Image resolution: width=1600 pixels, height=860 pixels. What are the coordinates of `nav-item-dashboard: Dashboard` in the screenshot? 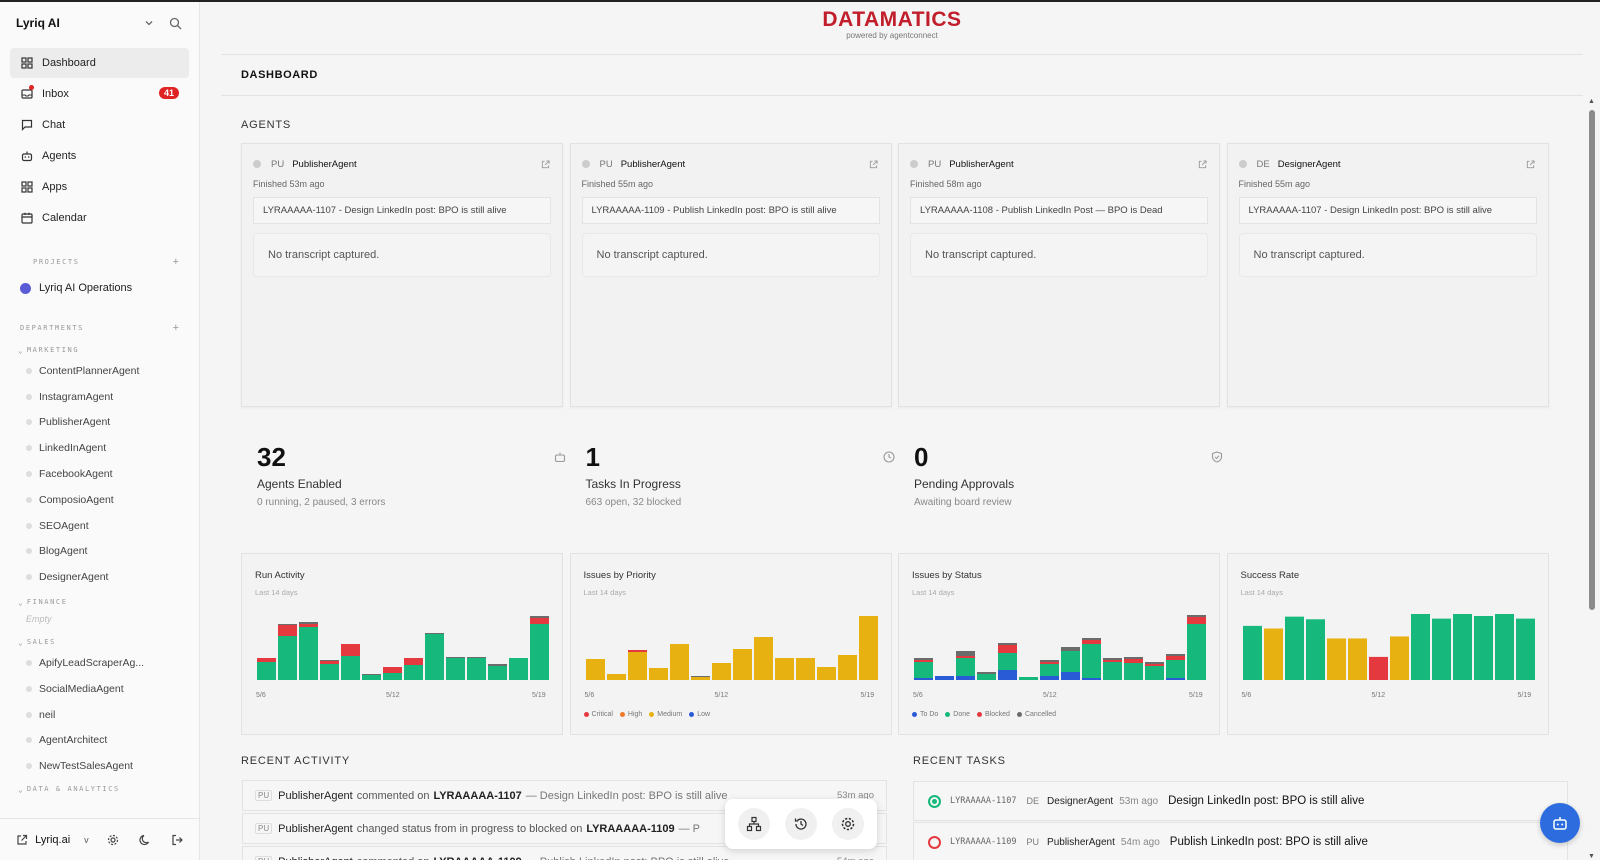 It's located at (99, 63).